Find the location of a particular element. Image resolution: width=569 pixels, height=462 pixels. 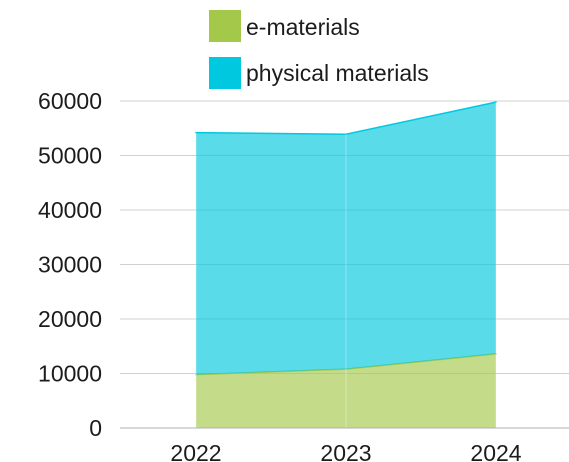

legend-swatch-physical-materials is located at coordinates (225, 73).